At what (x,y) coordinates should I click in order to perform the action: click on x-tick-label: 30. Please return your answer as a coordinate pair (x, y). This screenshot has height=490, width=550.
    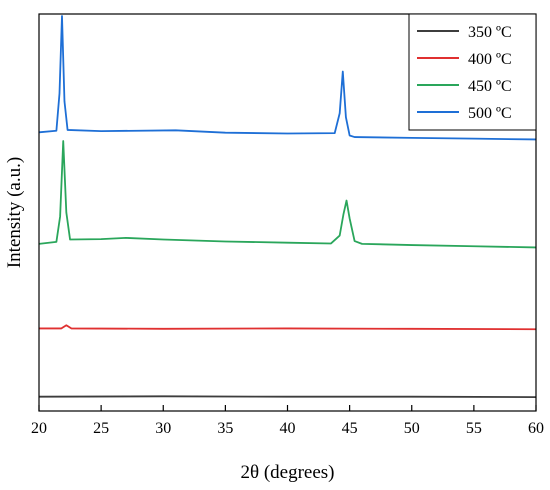
    Looking at the image, I should click on (163, 428).